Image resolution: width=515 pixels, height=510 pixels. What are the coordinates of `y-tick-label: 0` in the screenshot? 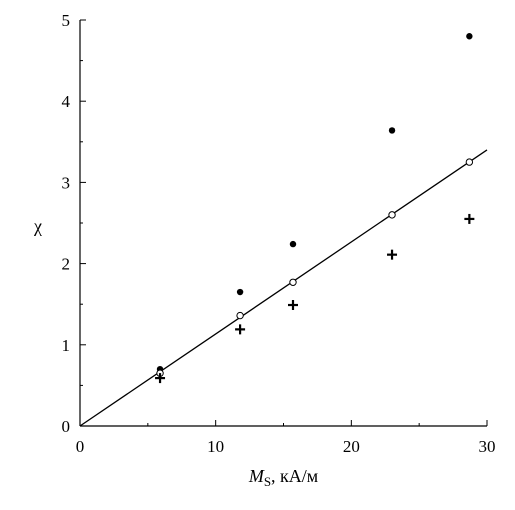 It's located at (66, 426).